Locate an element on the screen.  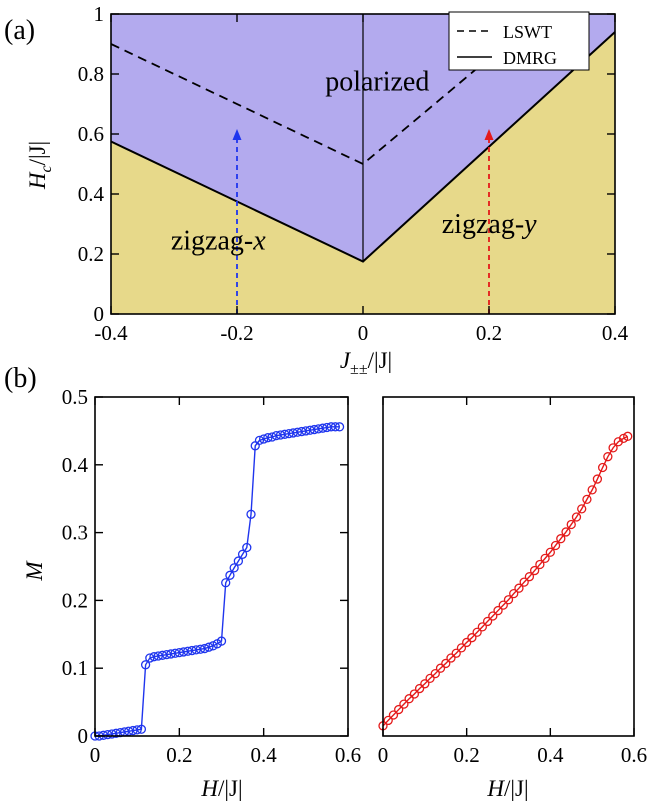
x-axis-label-a: J±±/|J| is located at coordinates (366, 363).